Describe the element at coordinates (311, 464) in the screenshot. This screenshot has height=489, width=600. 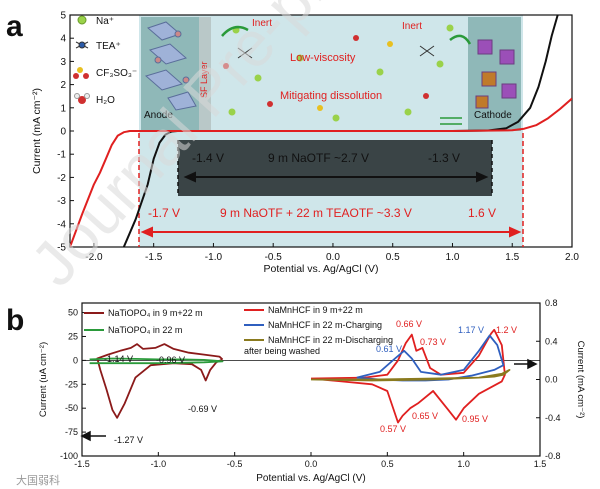
I see `x-tick-label-b: 0.0` at that location.